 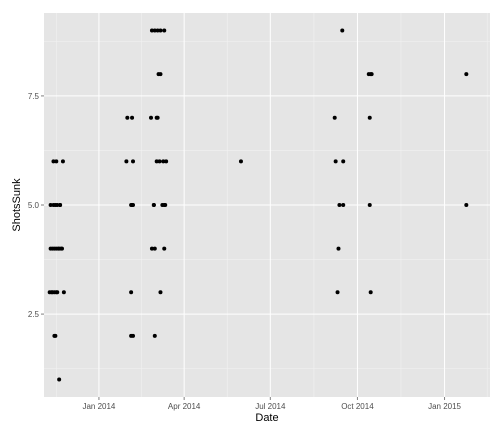 I want to click on y-tick-label: 5.0, so click(x=34, y=205).